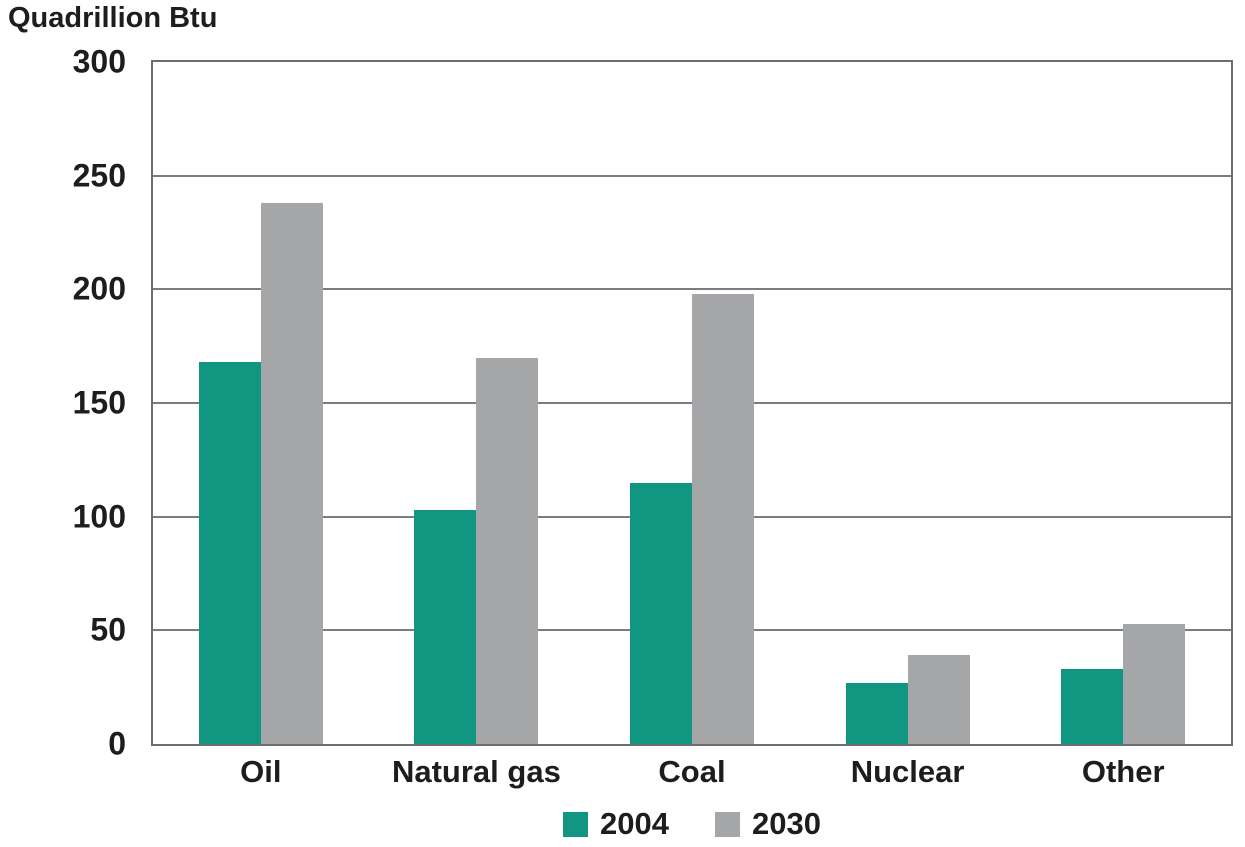 This screenshot has width=1245, height=847. Describe the element at coordinates (907, 771) in the screenshot. I see `x-tick-label-nuclear: Nuclear` at that location.